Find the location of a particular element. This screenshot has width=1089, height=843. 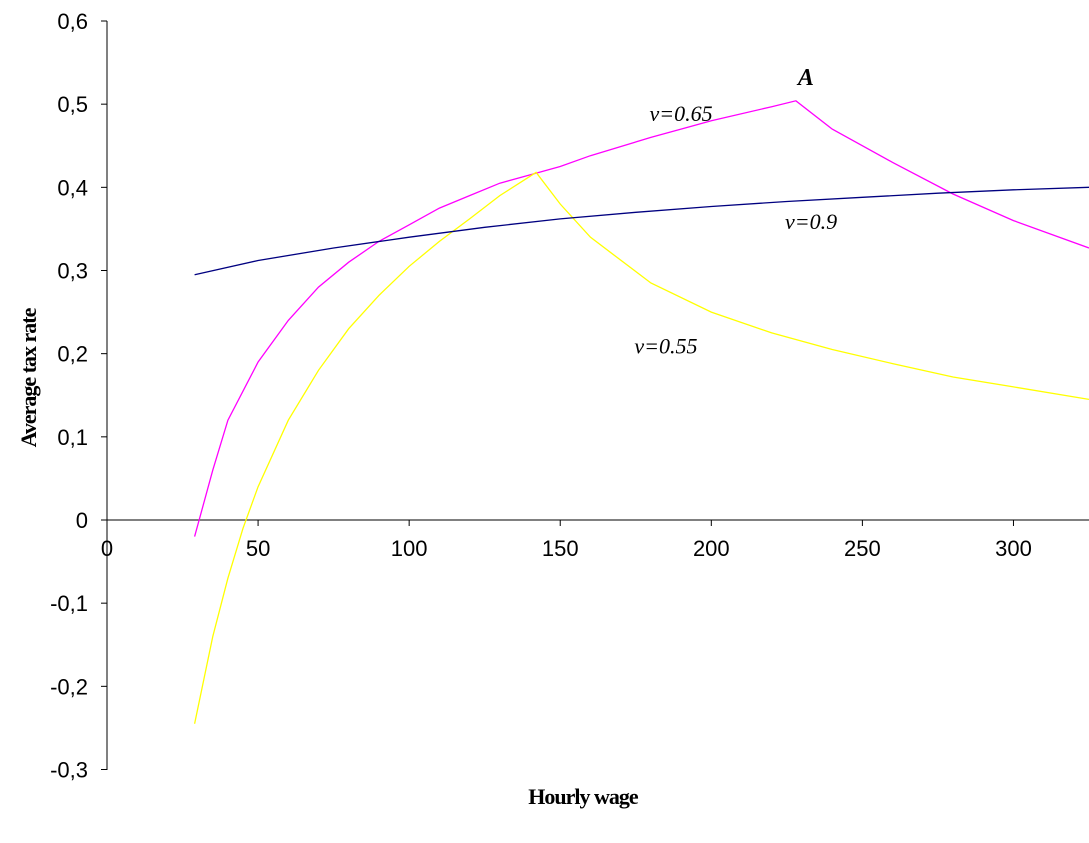

x-tick-label: 150 is located at coordinates (560, 548).